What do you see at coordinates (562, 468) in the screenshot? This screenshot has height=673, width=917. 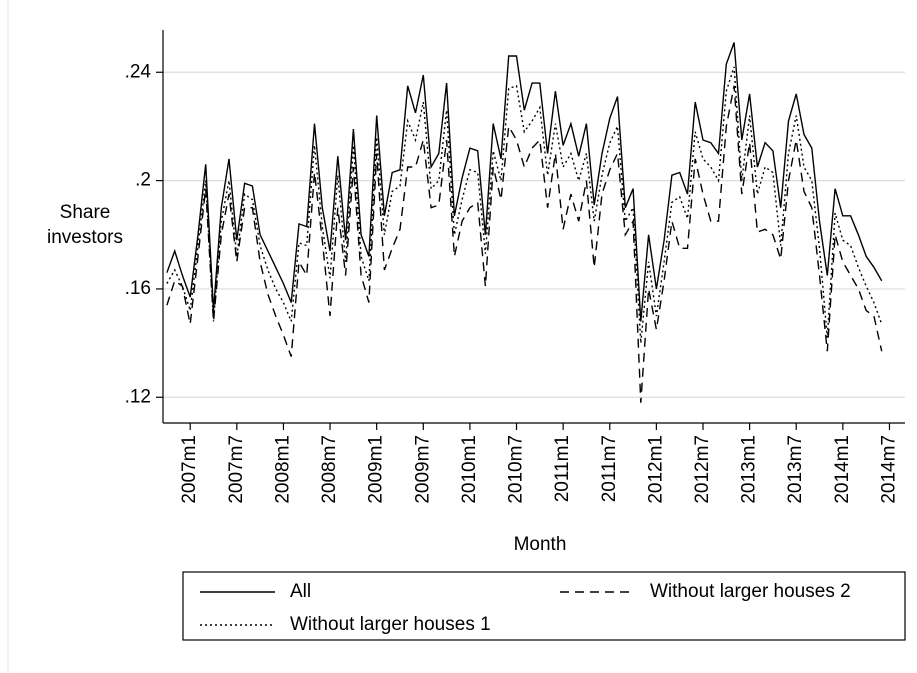 I see `x-tick-label: 2011m1` at bounding box center [562, 468].